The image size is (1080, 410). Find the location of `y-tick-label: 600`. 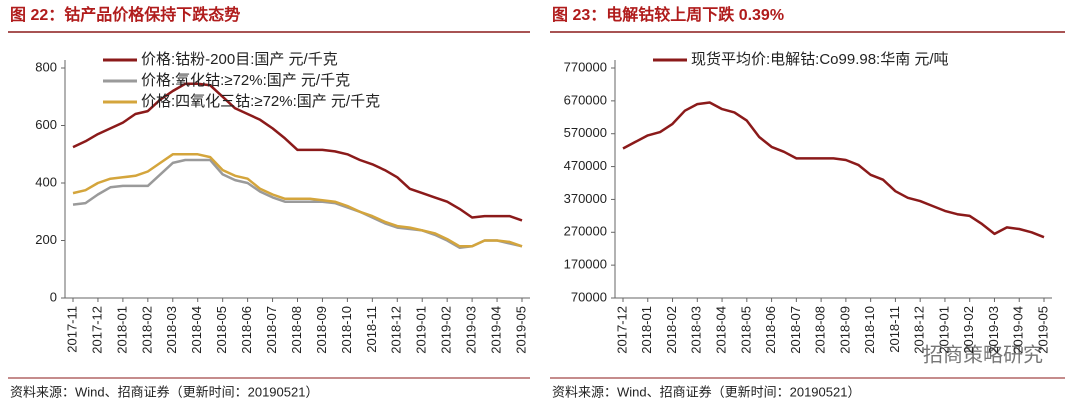

y-tick-label: 600 is located at coordinates (46, 124).